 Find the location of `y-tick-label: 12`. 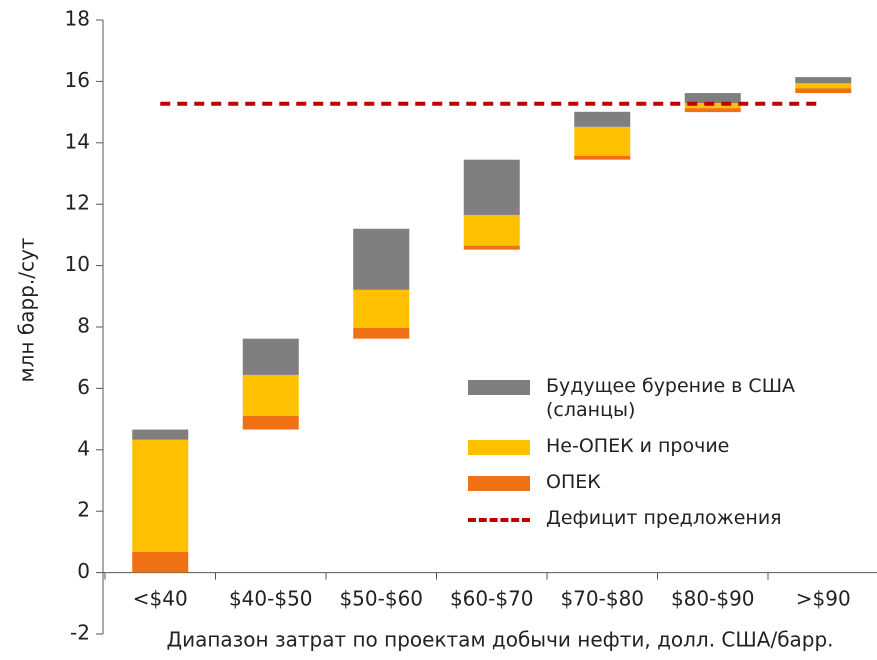

y-tick-label: 12 is located at coordinates (77, 203).